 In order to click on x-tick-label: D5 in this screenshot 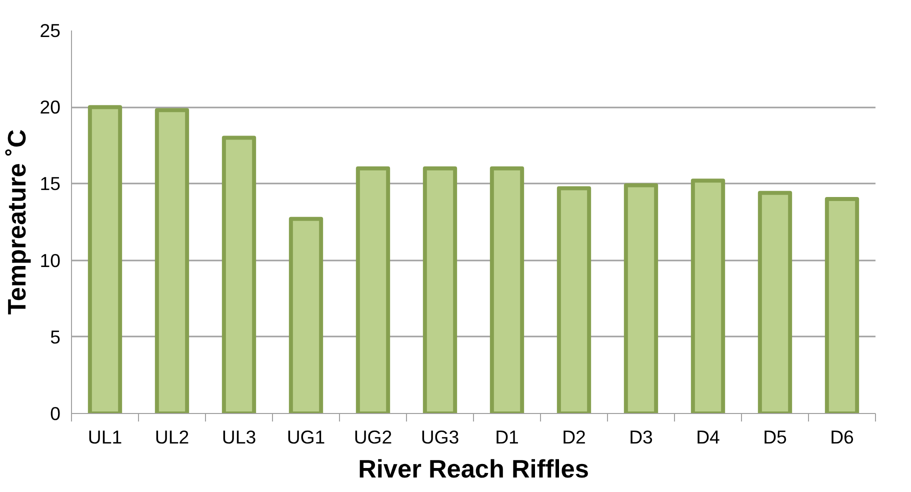, I will do `click(775, 437)`.